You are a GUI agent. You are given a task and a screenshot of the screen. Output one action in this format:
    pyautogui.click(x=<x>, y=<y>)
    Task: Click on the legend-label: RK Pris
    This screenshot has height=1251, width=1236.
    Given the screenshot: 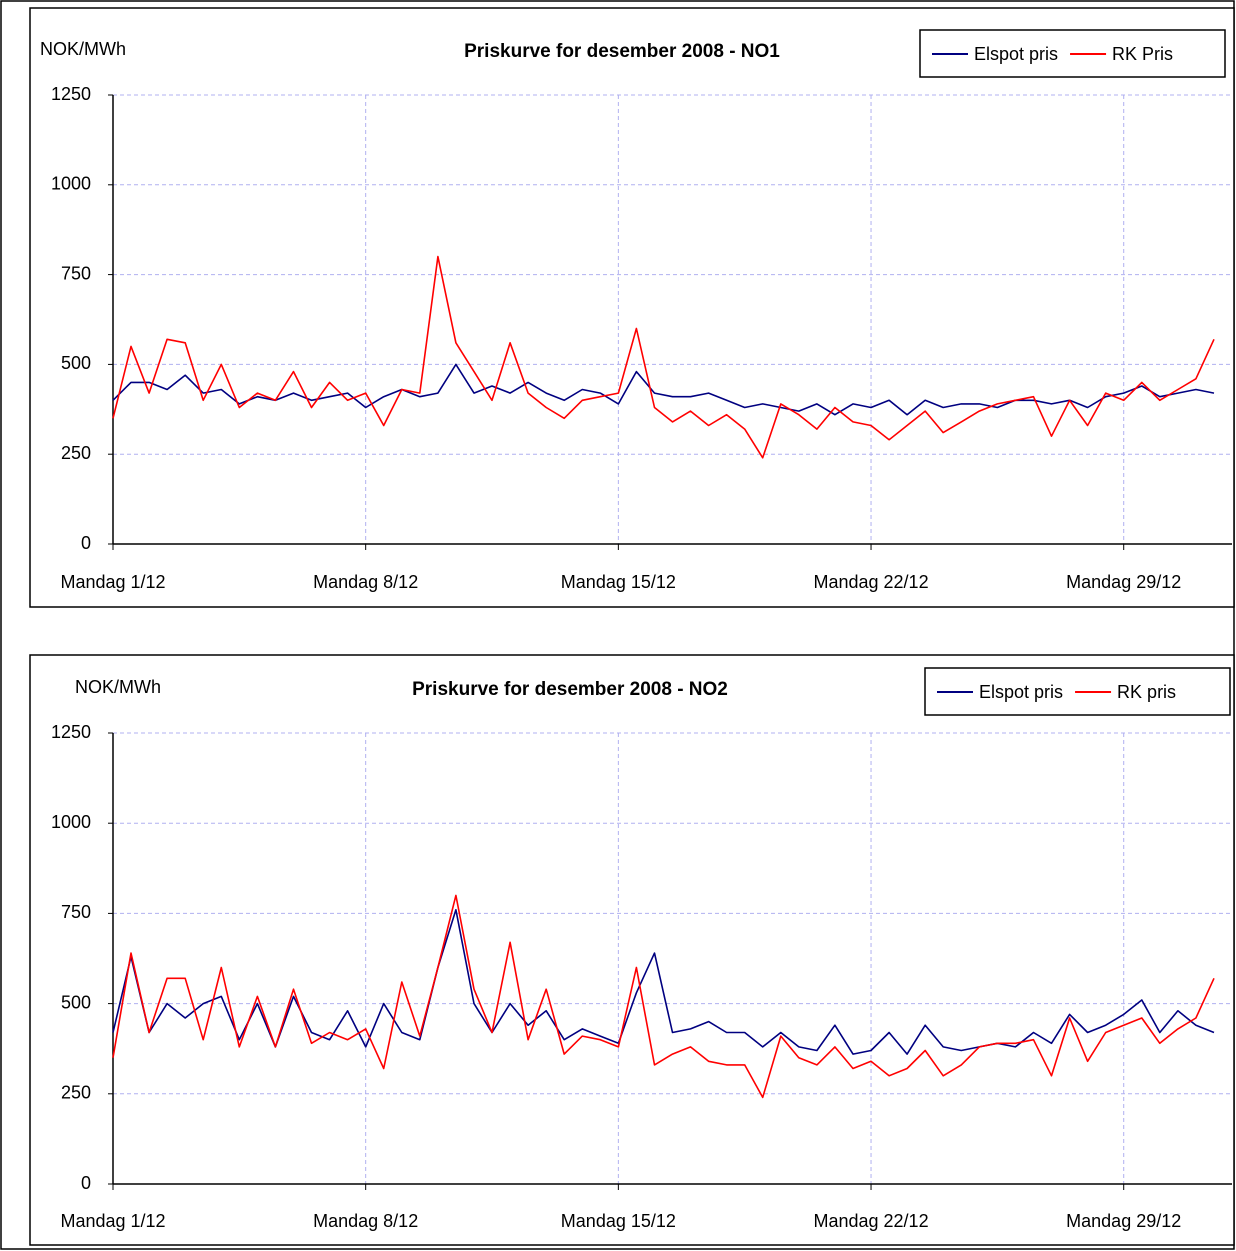 What is the action you would take?
    pyautogui.click(x=1142, y=54)
    